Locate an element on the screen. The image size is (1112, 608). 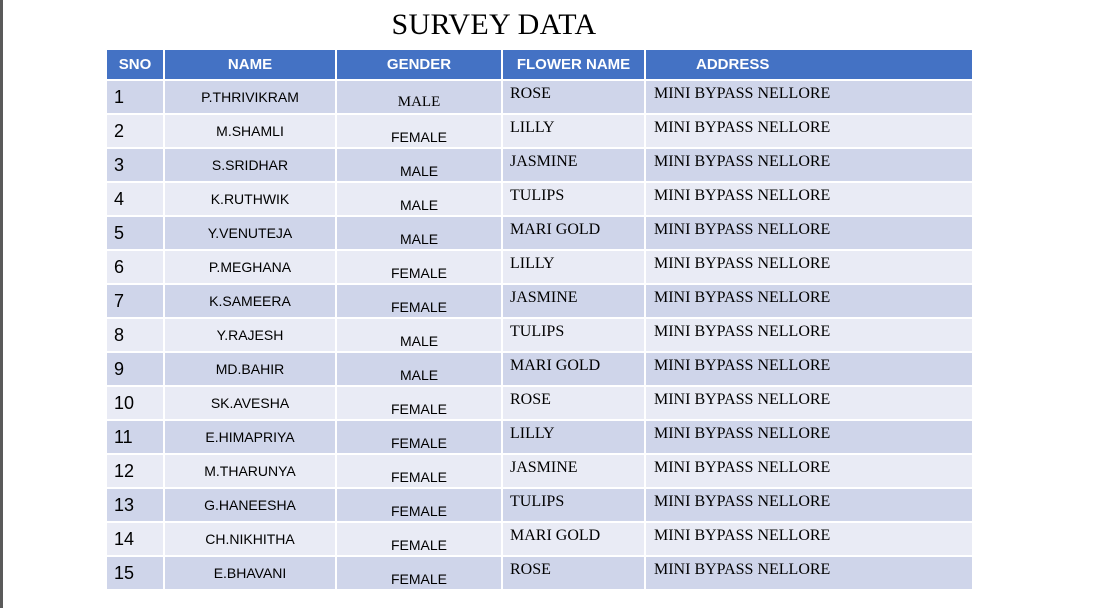
table-row: 6 P.MEGHANA FEMALE LILLY MINI BYPASS NELLORE is located at coordinates (539, 267).